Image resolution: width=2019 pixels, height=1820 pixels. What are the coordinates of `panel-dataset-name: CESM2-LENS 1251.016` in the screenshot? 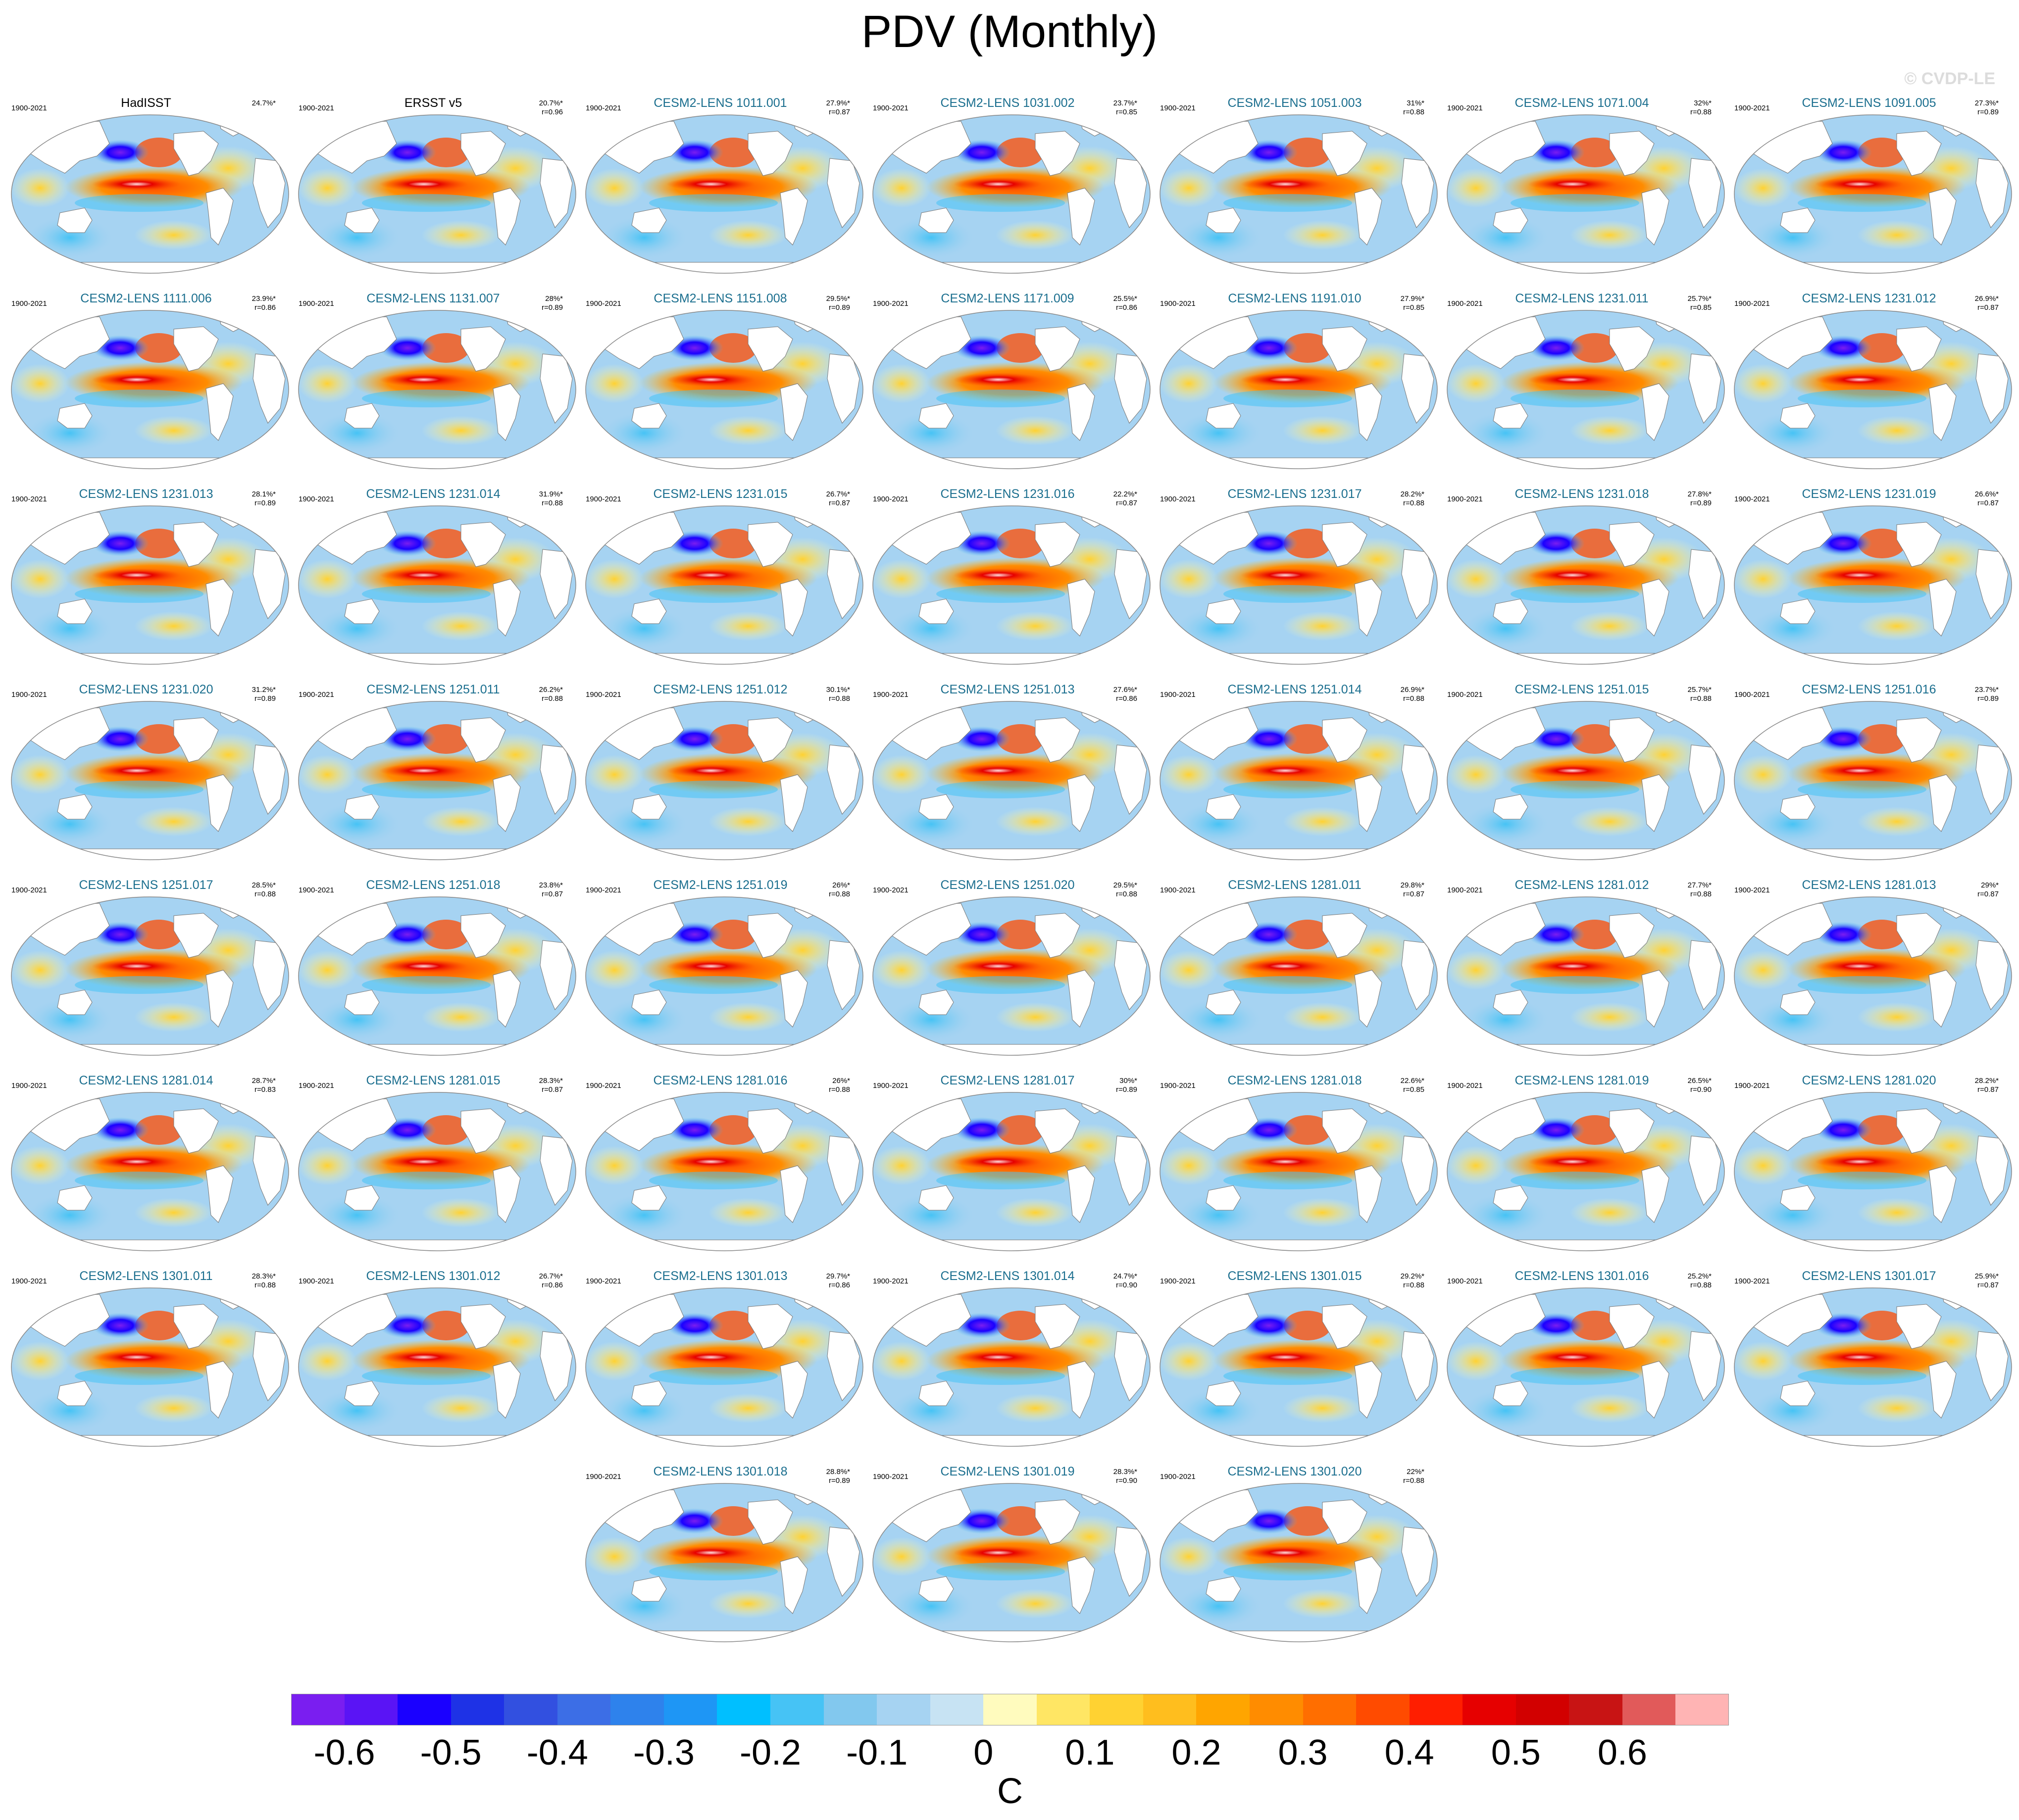 It's located at (1869, 689).